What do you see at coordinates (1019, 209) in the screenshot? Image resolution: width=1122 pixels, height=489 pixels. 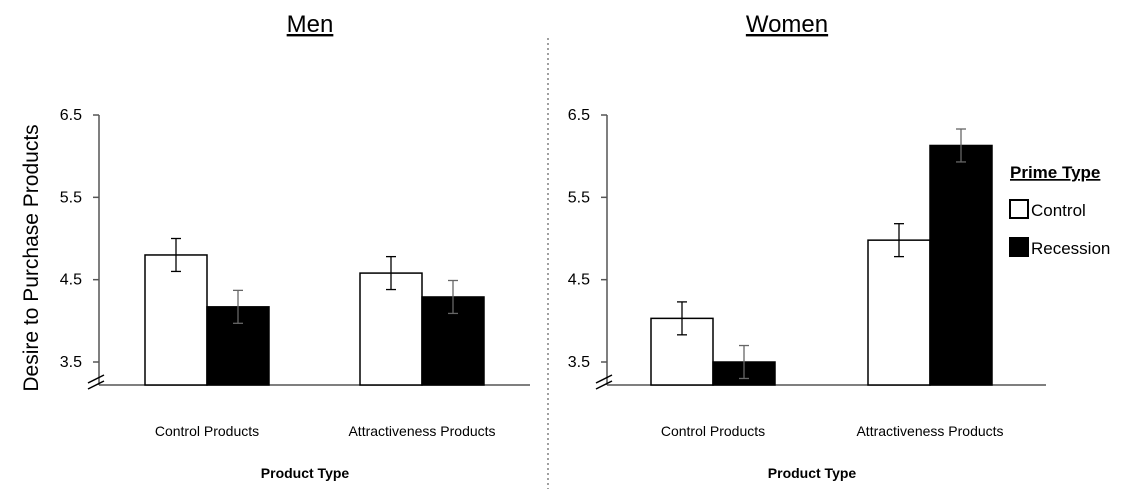 I see `legend-swatch-control` at bounding box center [1019, 209].